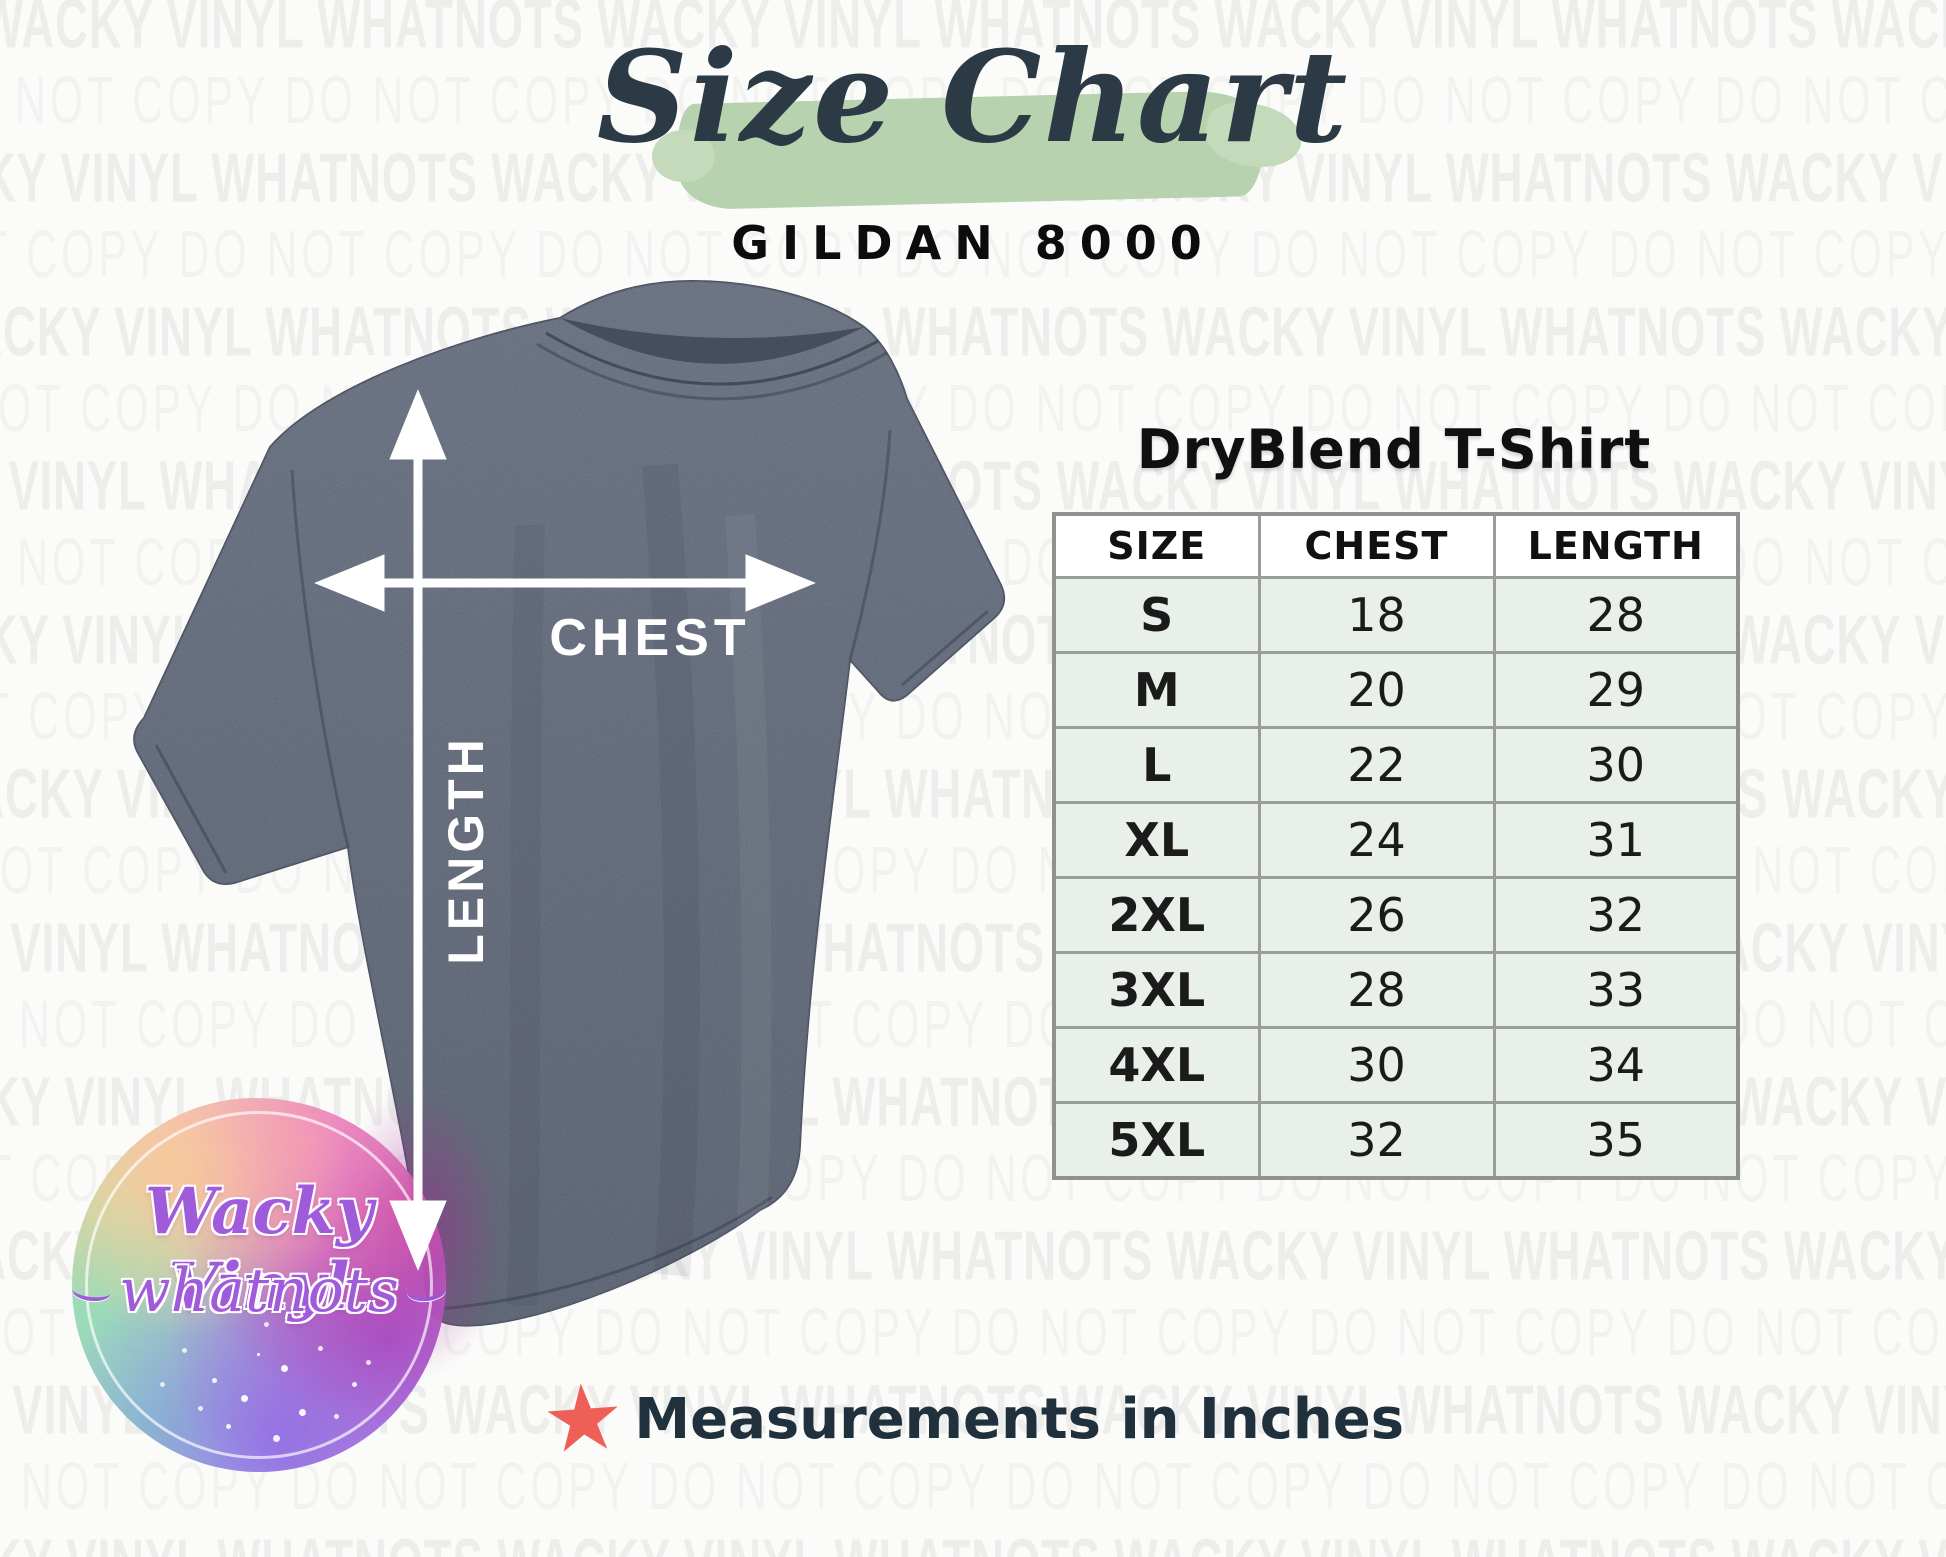 The height and width of the screenshot is (1557, 1946). I want to click on chest-cell: 30, so click(1376, 1065).